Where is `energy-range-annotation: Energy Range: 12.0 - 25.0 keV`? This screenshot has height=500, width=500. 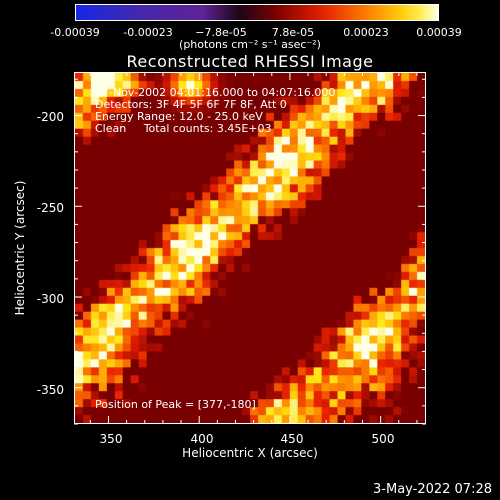 energy-range-annotation: Energy Range: 12.0 - 25.0 keV is located at coordinates (179, 116).